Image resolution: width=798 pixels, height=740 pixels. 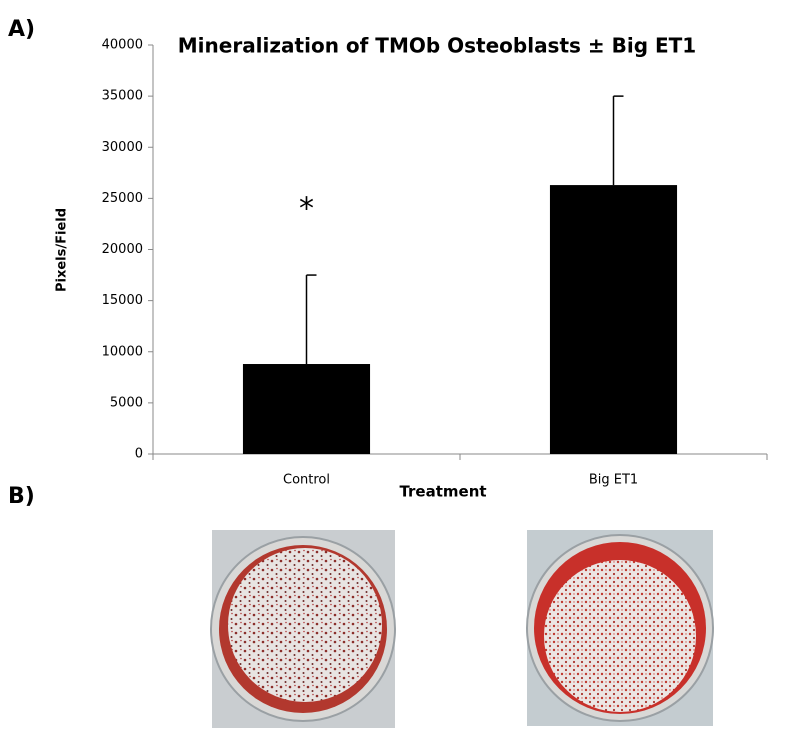 I want to click on y-tick-label: 0, so click(x=139, y=454).